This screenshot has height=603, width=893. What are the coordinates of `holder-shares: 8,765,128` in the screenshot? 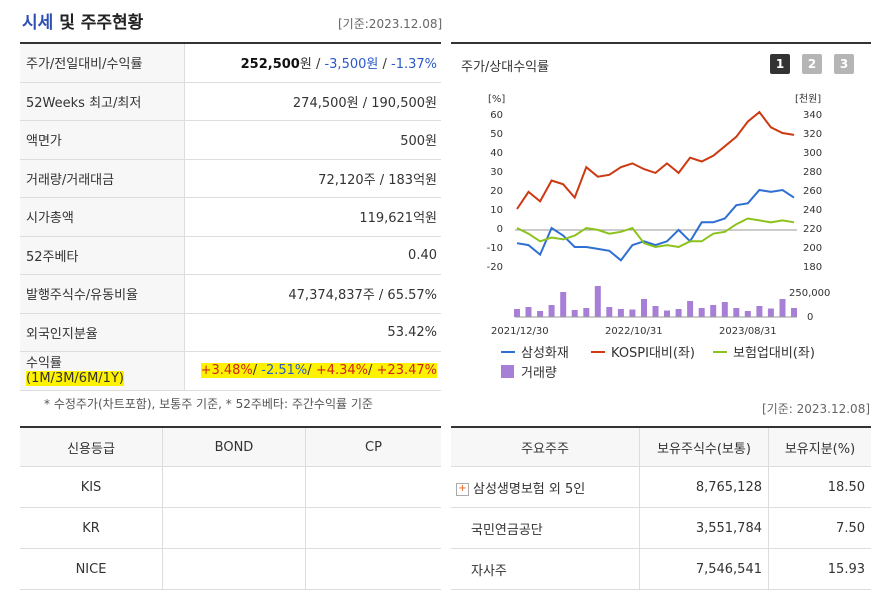 It's located at (704, 487).